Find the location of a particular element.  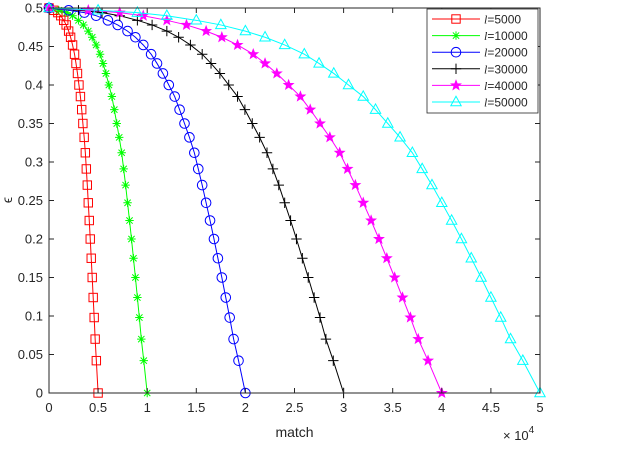

legend-item: l=20000 is located at coordinates (480, 53).